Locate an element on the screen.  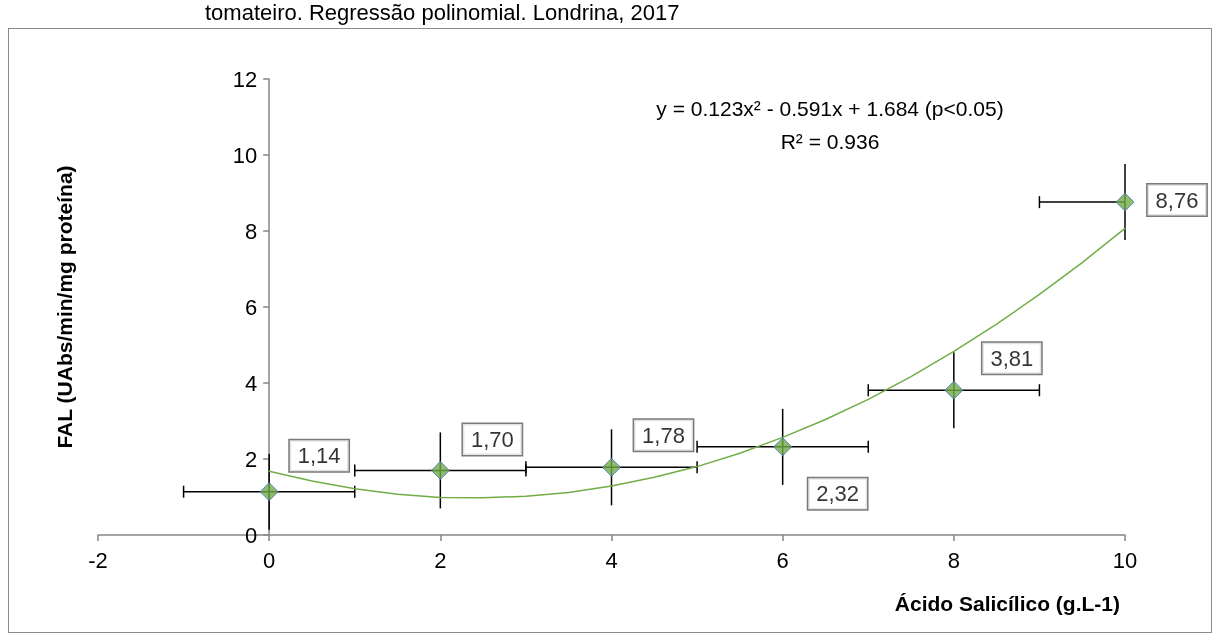
data-label: 2,32 is located at coordinates (838, 494).